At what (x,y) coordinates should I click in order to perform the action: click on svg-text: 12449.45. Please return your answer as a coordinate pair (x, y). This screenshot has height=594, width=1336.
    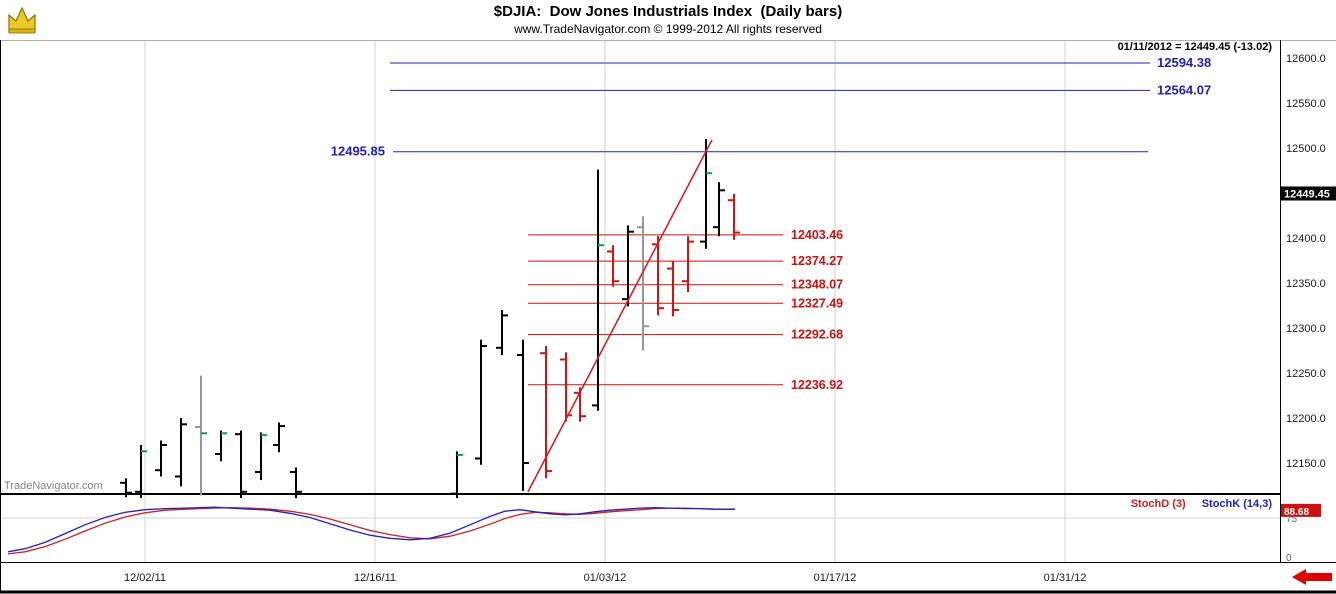
    Looking at the image, I should click on (1307, 194).